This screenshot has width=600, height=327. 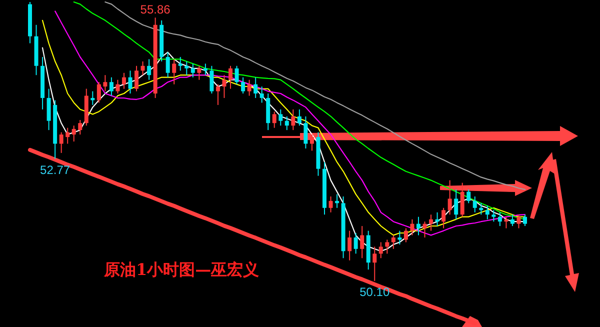 What do you see at coordinates (55, 169) in the screenshot?
I see `annotation: 52.77` at bounding box center [55, 169].